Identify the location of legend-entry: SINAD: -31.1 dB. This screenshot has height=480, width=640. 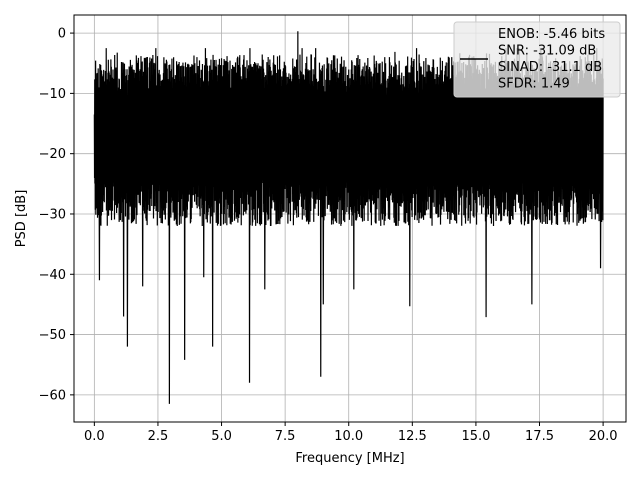
(550, 67).